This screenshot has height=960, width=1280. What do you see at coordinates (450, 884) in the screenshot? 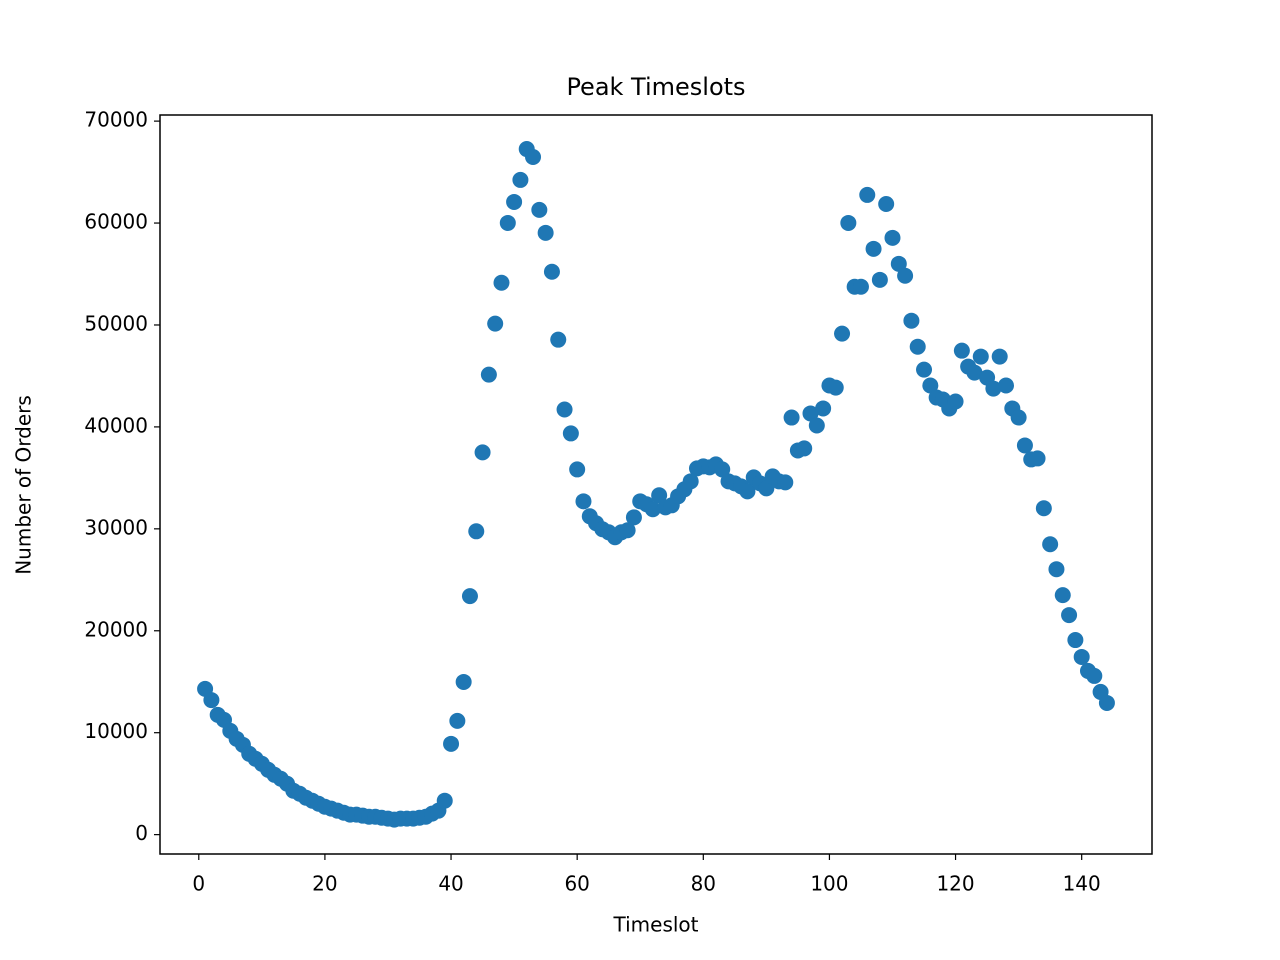
I see `x-tick-label: 40` at bounding box center [450, 884].